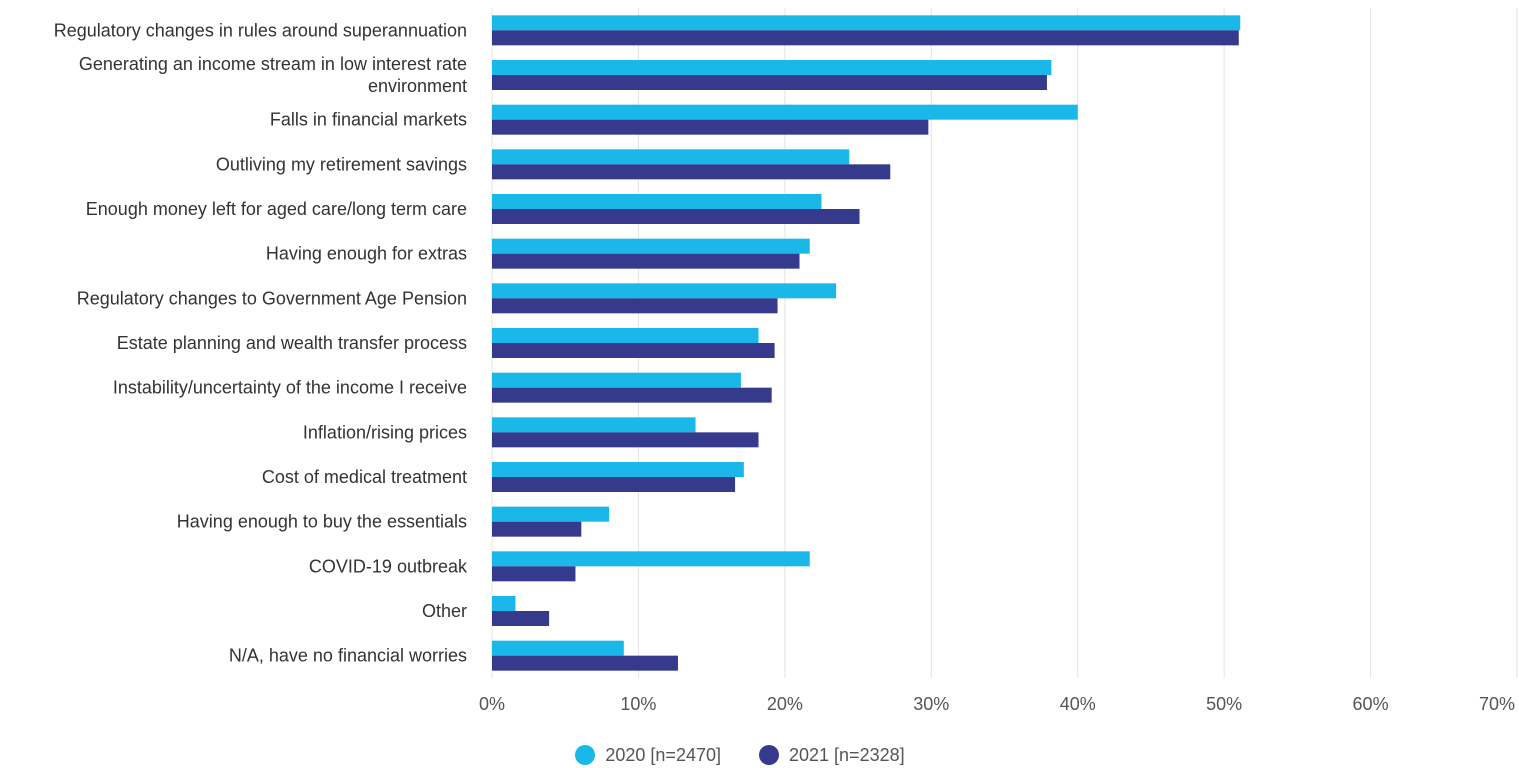 The image size is (1519, 768). What do you see at coordinates (847, 754) in the screenshot?
I see `legend-label-2021: 2021 [n=2328]` at bounding box center [847, 754].